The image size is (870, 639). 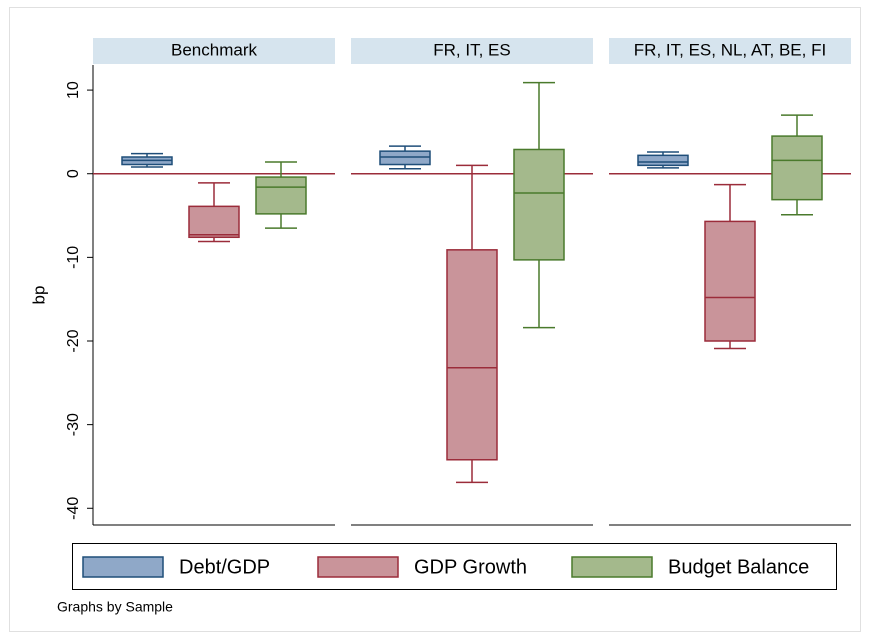 I want to click on legend, so click(x=454, y=566).